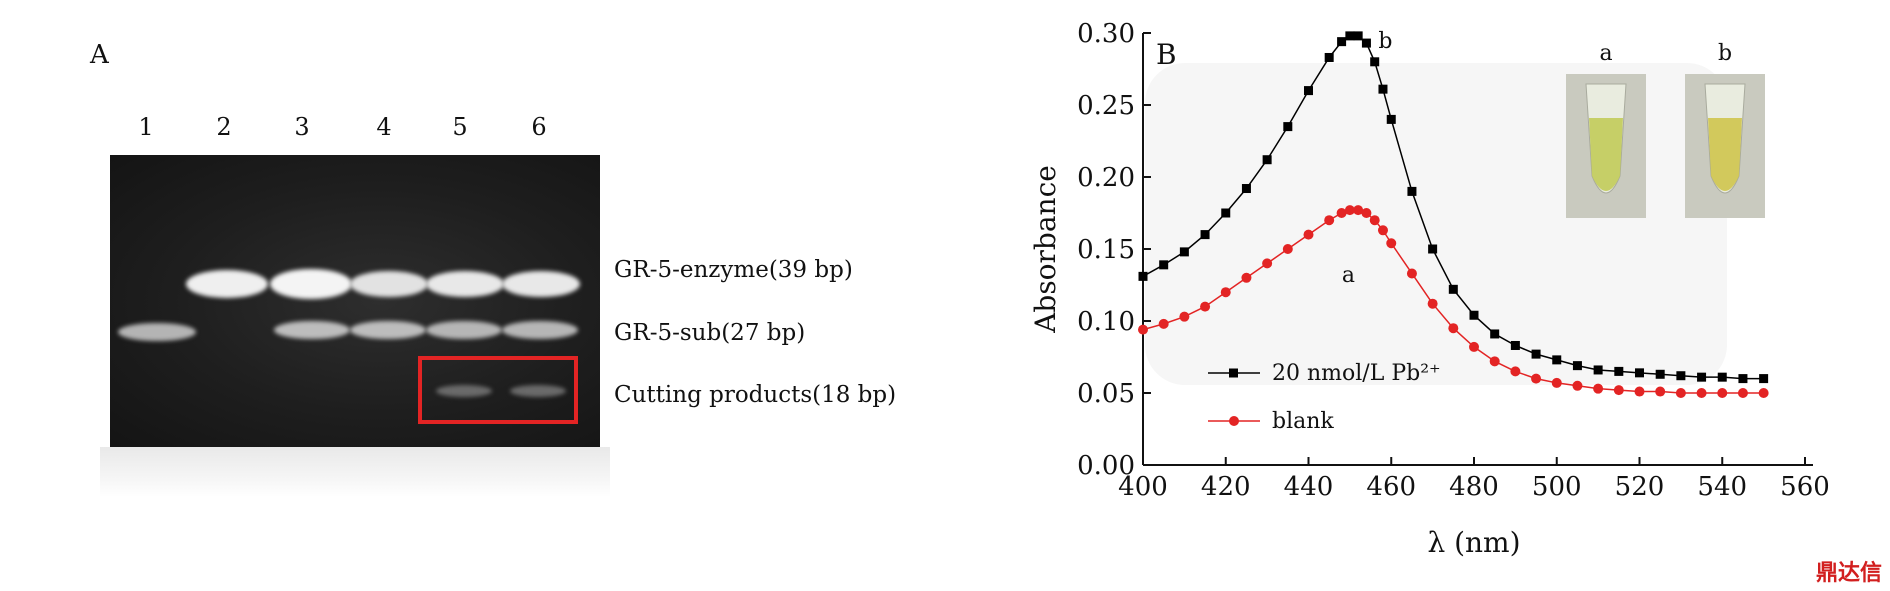 This screenshot has width=1890, height=591. What do you see at coordinates (146, 127) in the screenshot?
I see `lane-label-1: 1` at bounding box center [146, 127].